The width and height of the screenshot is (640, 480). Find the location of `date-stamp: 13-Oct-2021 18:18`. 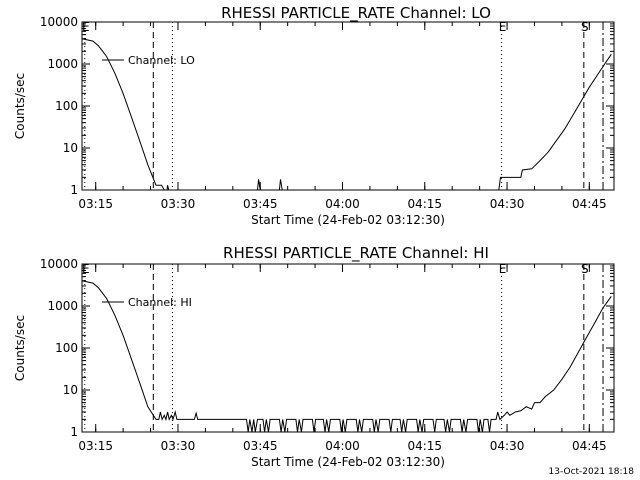

date-stamp: 13-Oct-2021 18:18 is located at coordinates (592, 472).